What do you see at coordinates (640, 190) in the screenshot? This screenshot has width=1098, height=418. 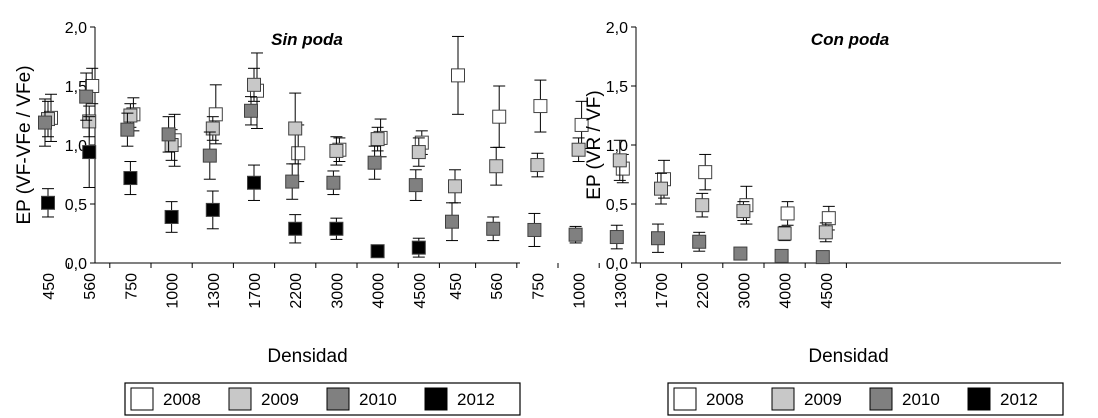 I see `series-2009` at bounding box center [640, 190].